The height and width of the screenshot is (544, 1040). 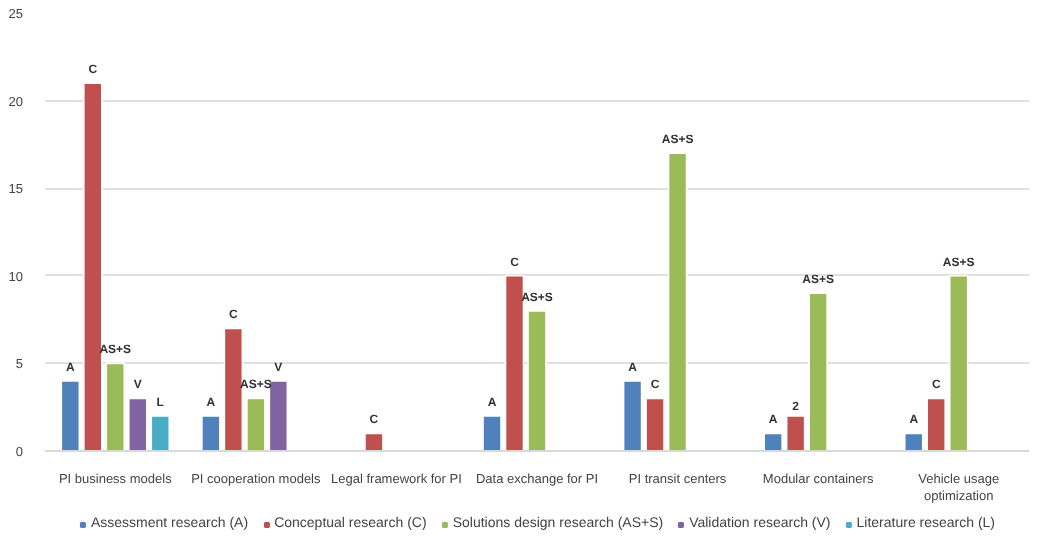 I want to click on bar, so click(x=374, y=441).